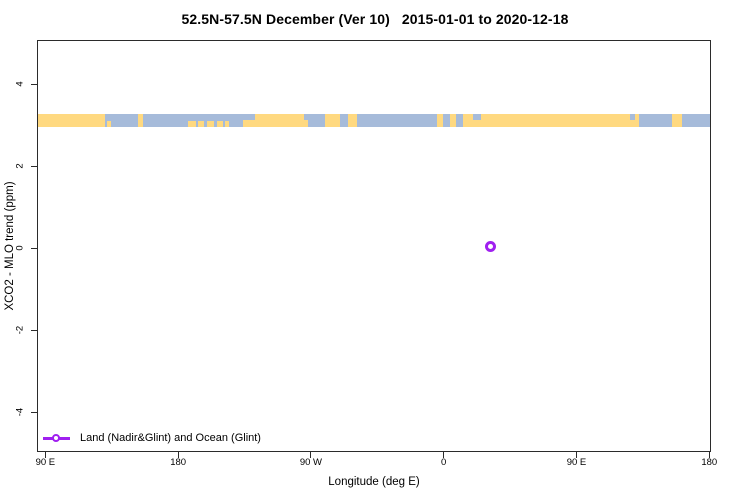  I want to click on x-tick-label: 0, so click(444, 462).